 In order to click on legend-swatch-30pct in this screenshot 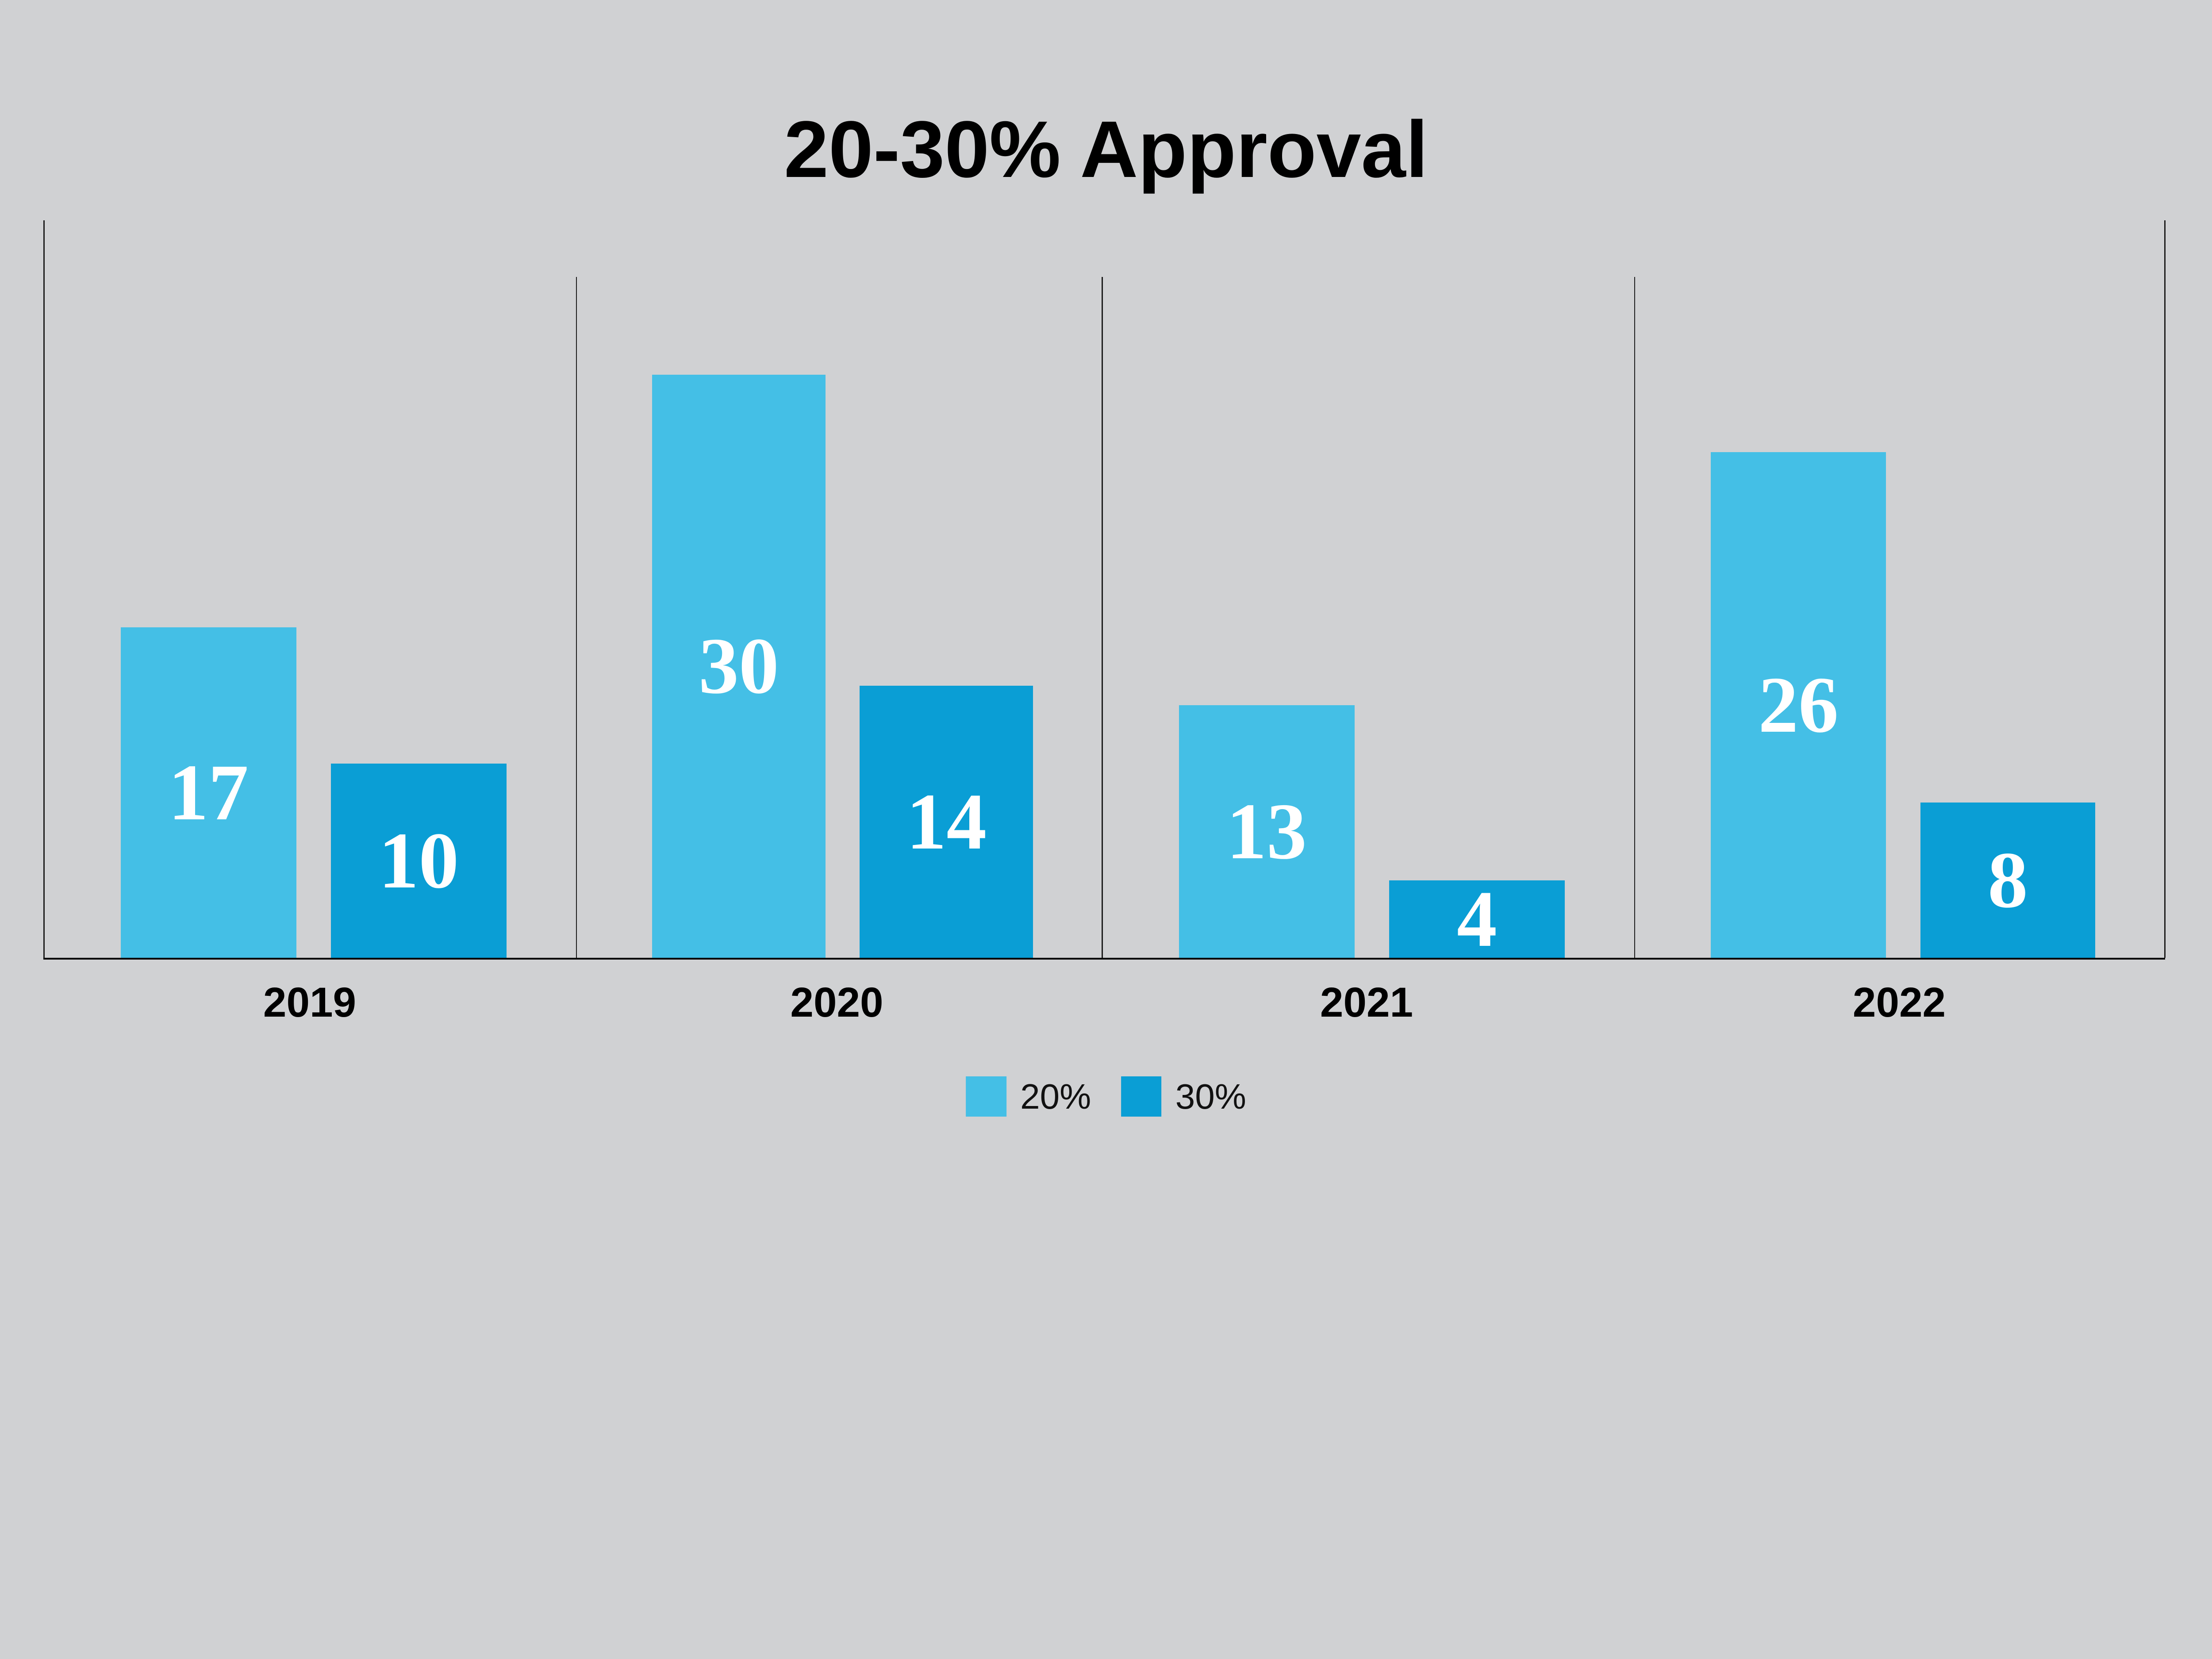, I will do `click(1141, 1097)`.